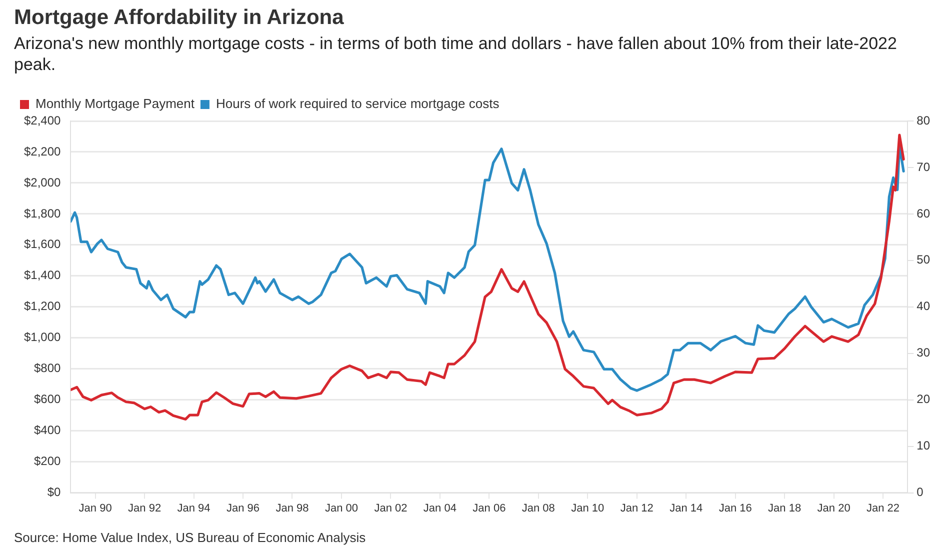 This screenshot has width=941, height=556. What do you see at coordinates (587, 508) in the screenshot?
I see `x-tick-label: Jan 10` at bounding box center [587, 508].